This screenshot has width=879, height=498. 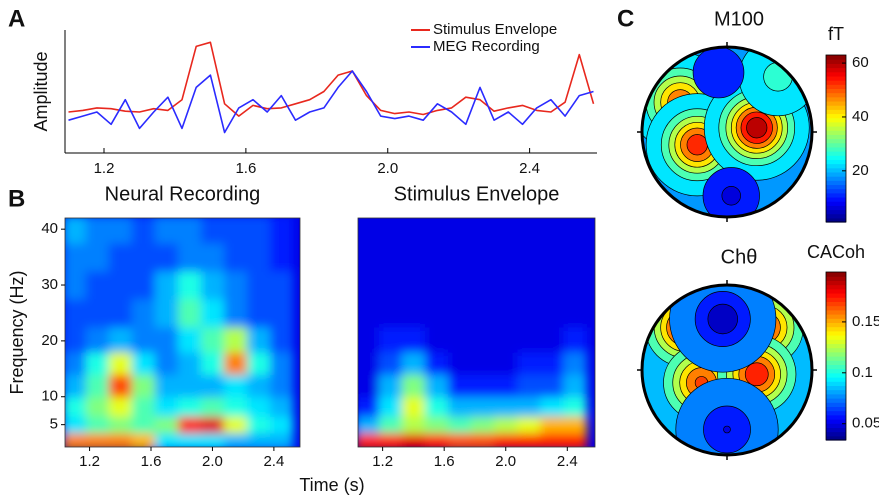 What do you see at coordinates (865, 321) in the screenshot?
I see `colorbar-tick-label: 0.15` at bounding box center [865, 321].